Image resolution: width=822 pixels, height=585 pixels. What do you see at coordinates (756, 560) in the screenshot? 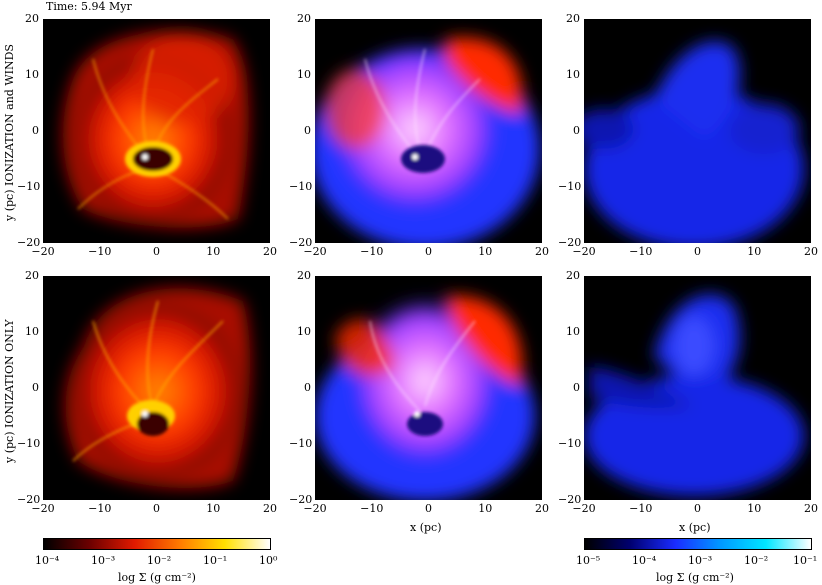
I see `colorbar-right-tick: 10⁻²` at bounding box center [756, 560].